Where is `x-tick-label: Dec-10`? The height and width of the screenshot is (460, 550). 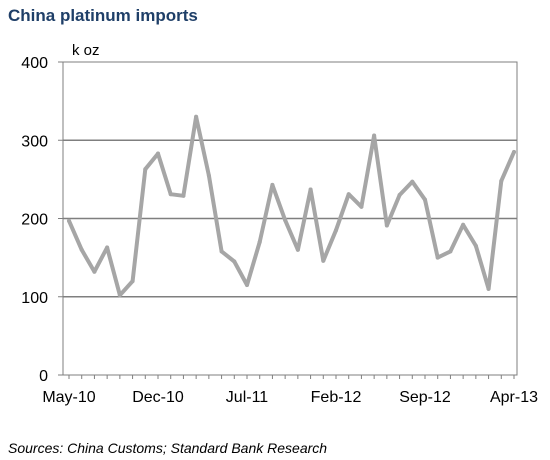
x-tick-label: Dec-10 is located at coordinates (158, 397).